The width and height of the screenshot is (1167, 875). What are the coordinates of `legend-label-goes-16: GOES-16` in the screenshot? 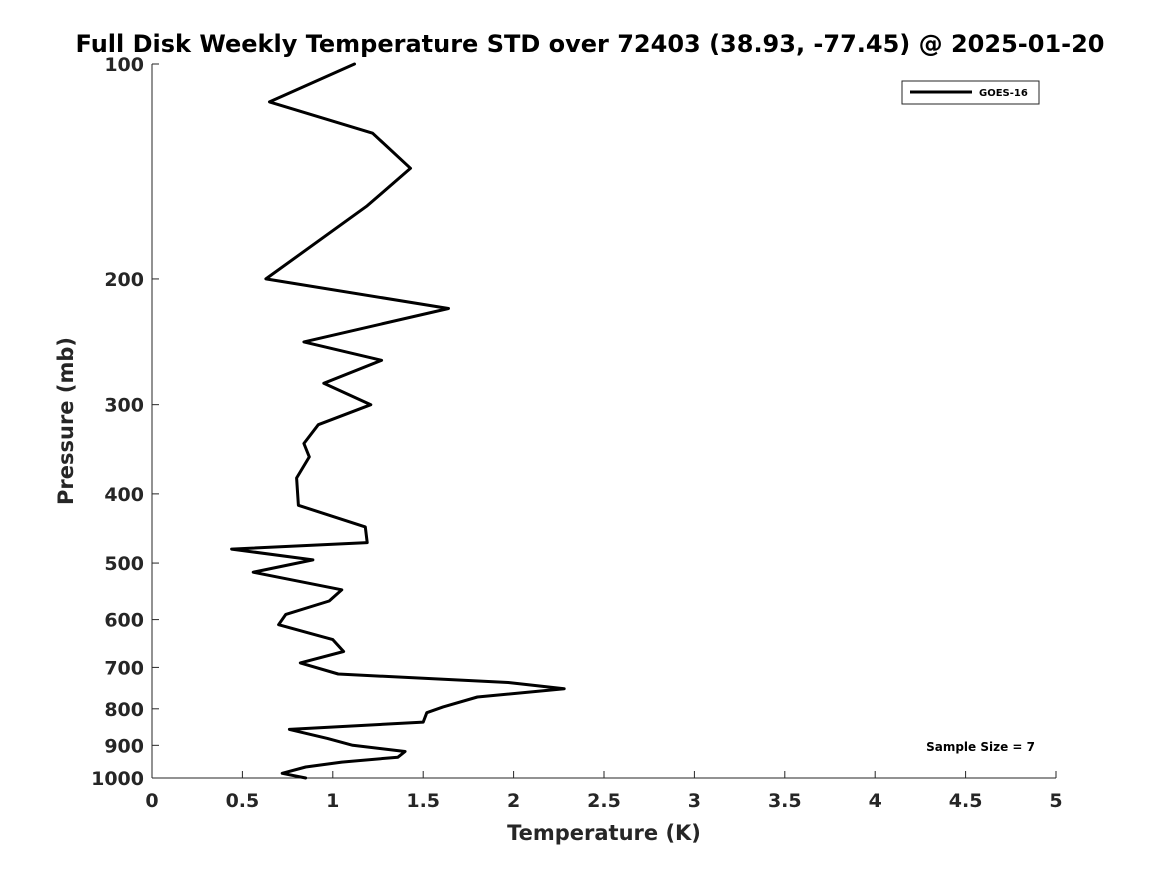 It's located at (1003, 93).